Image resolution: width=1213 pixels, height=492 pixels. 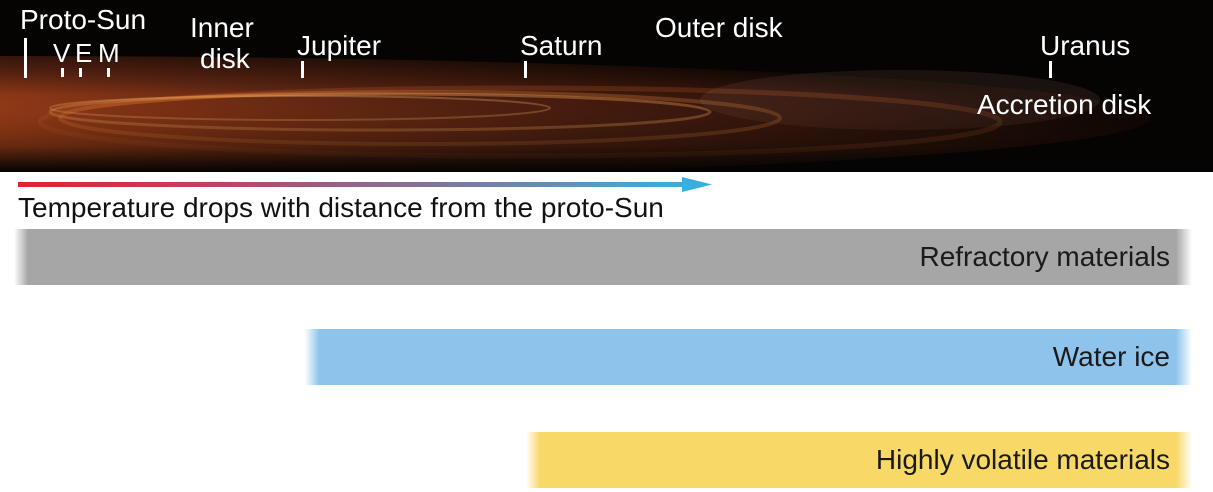 I want to click on refractory-materials-band: Refractory materials, so click(x=603, y=257).